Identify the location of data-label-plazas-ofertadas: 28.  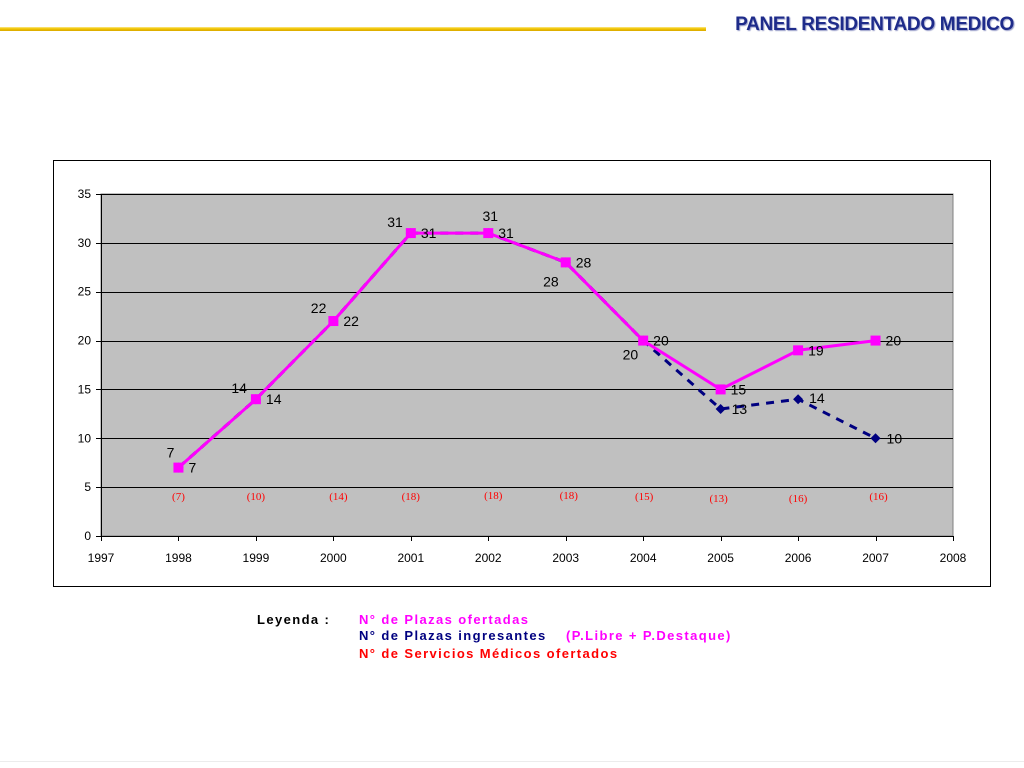
(584, 262).